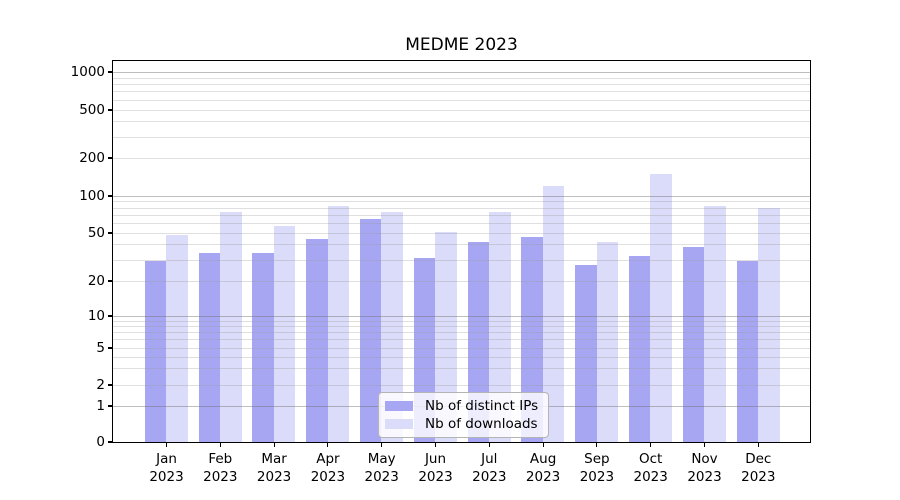  I want to click on legend-item-distinct-ips: Nb of distinct IPs, so click(463, 406).